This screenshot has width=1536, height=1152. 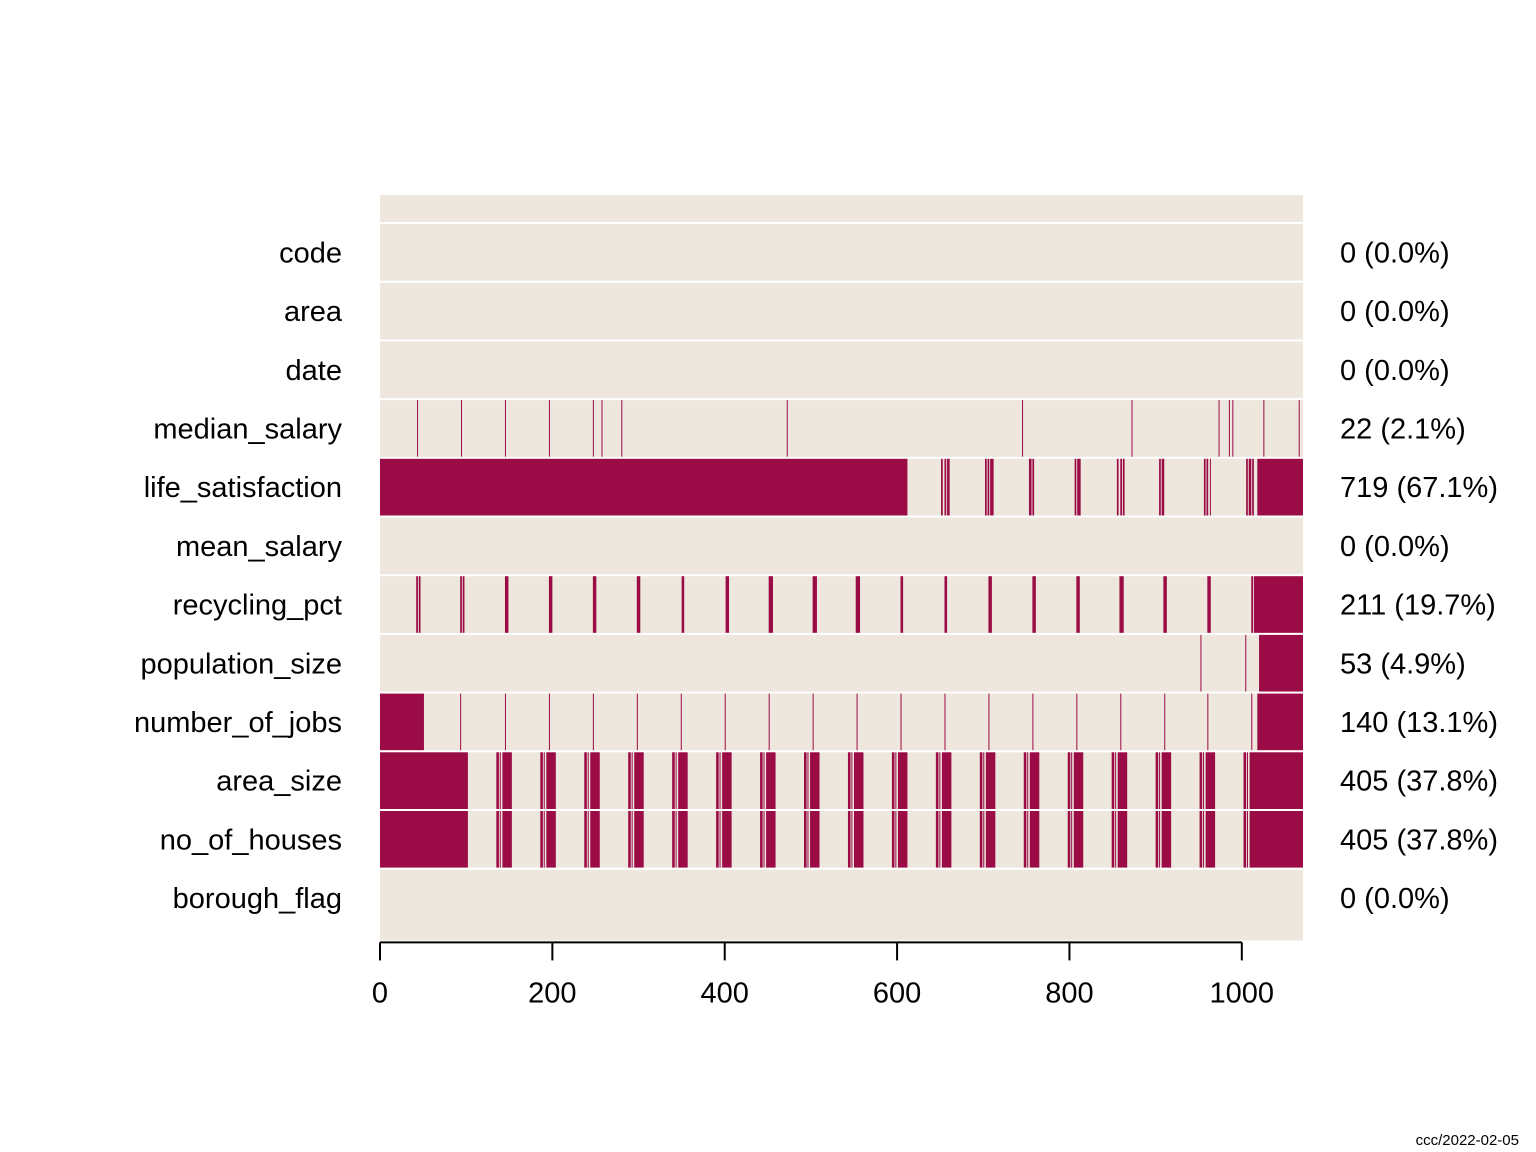 I want to click on variable-label: area_size, so click(x=279, y=782).